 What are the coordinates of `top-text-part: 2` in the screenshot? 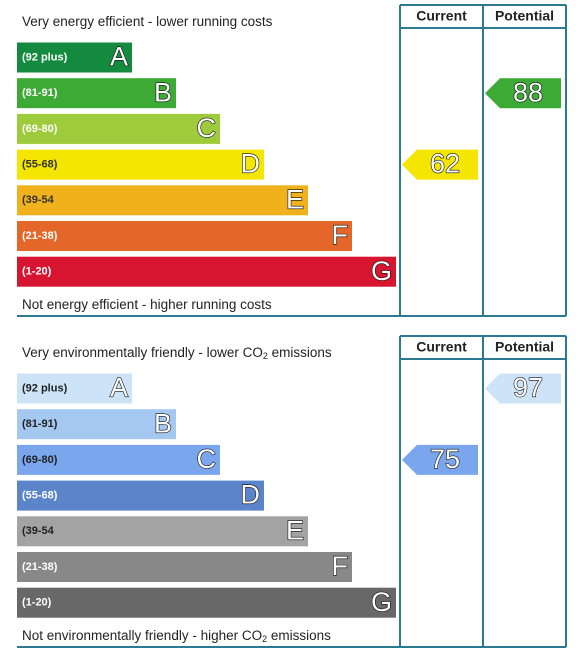 It's located at (265, 356).